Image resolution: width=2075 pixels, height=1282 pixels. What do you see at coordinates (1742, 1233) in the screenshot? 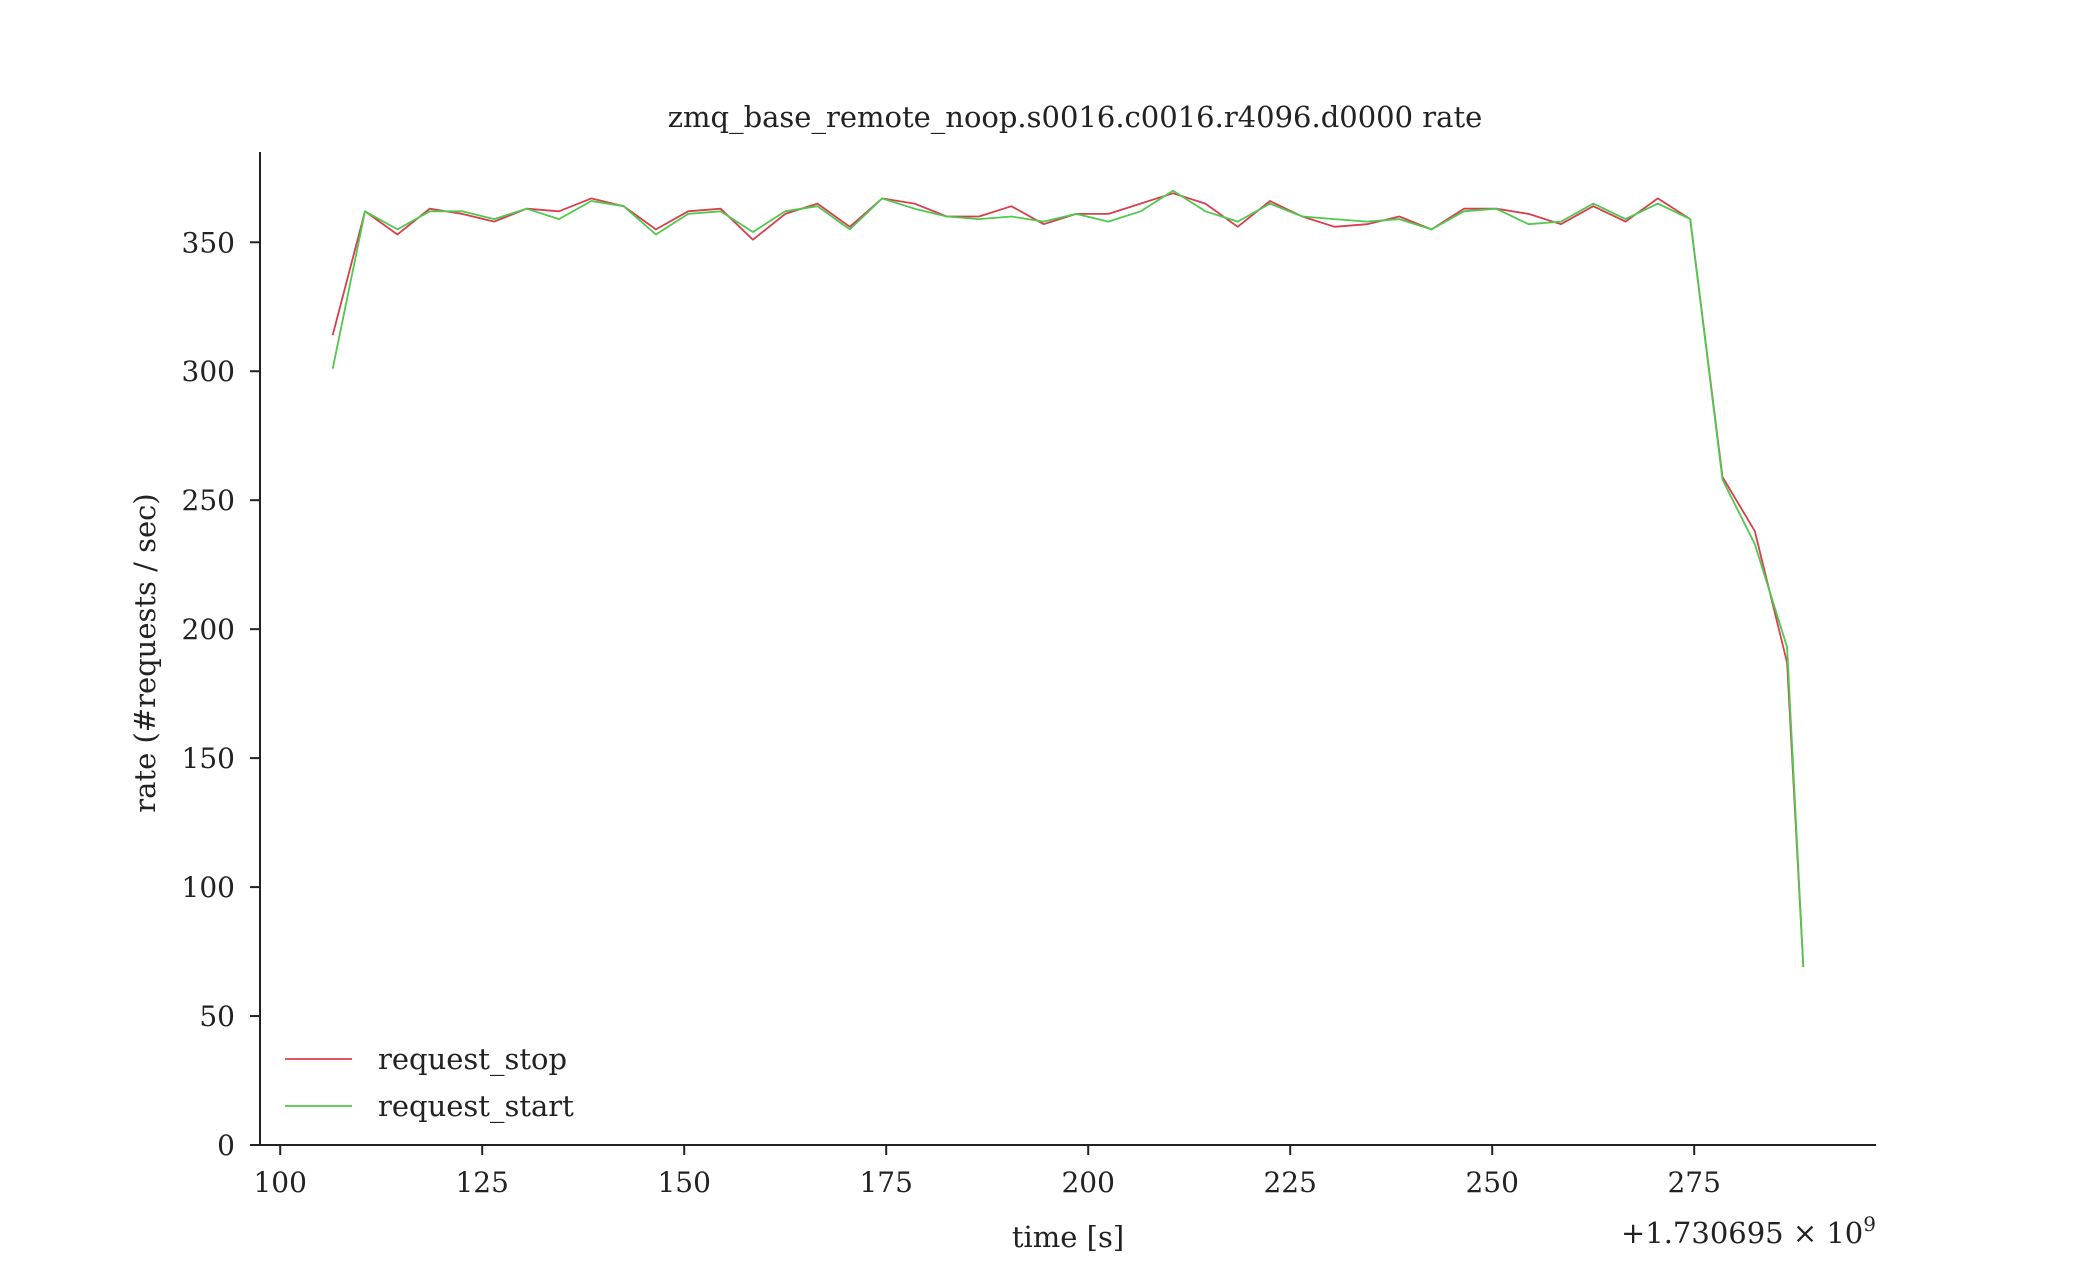
I see `x-axis-offset-text: +1.730695 × 10` at bounding box center [1742, 1233].